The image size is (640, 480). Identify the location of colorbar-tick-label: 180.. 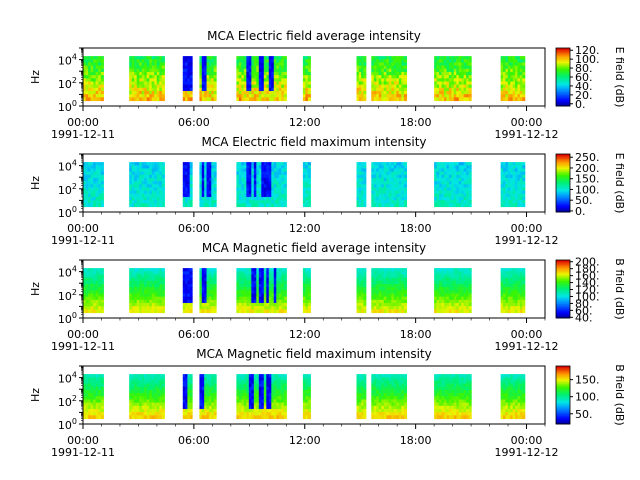
(587, 269).